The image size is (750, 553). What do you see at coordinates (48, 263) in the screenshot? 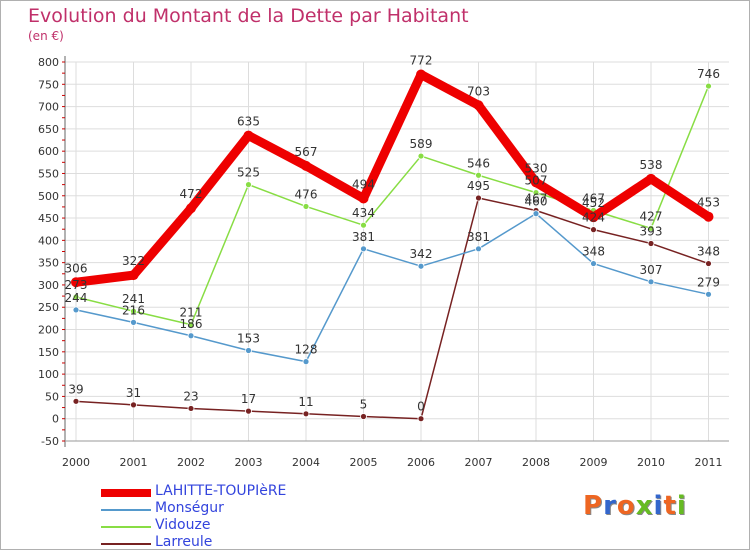
I see `y-tick-label: 350` at bounding box center [48, 263].